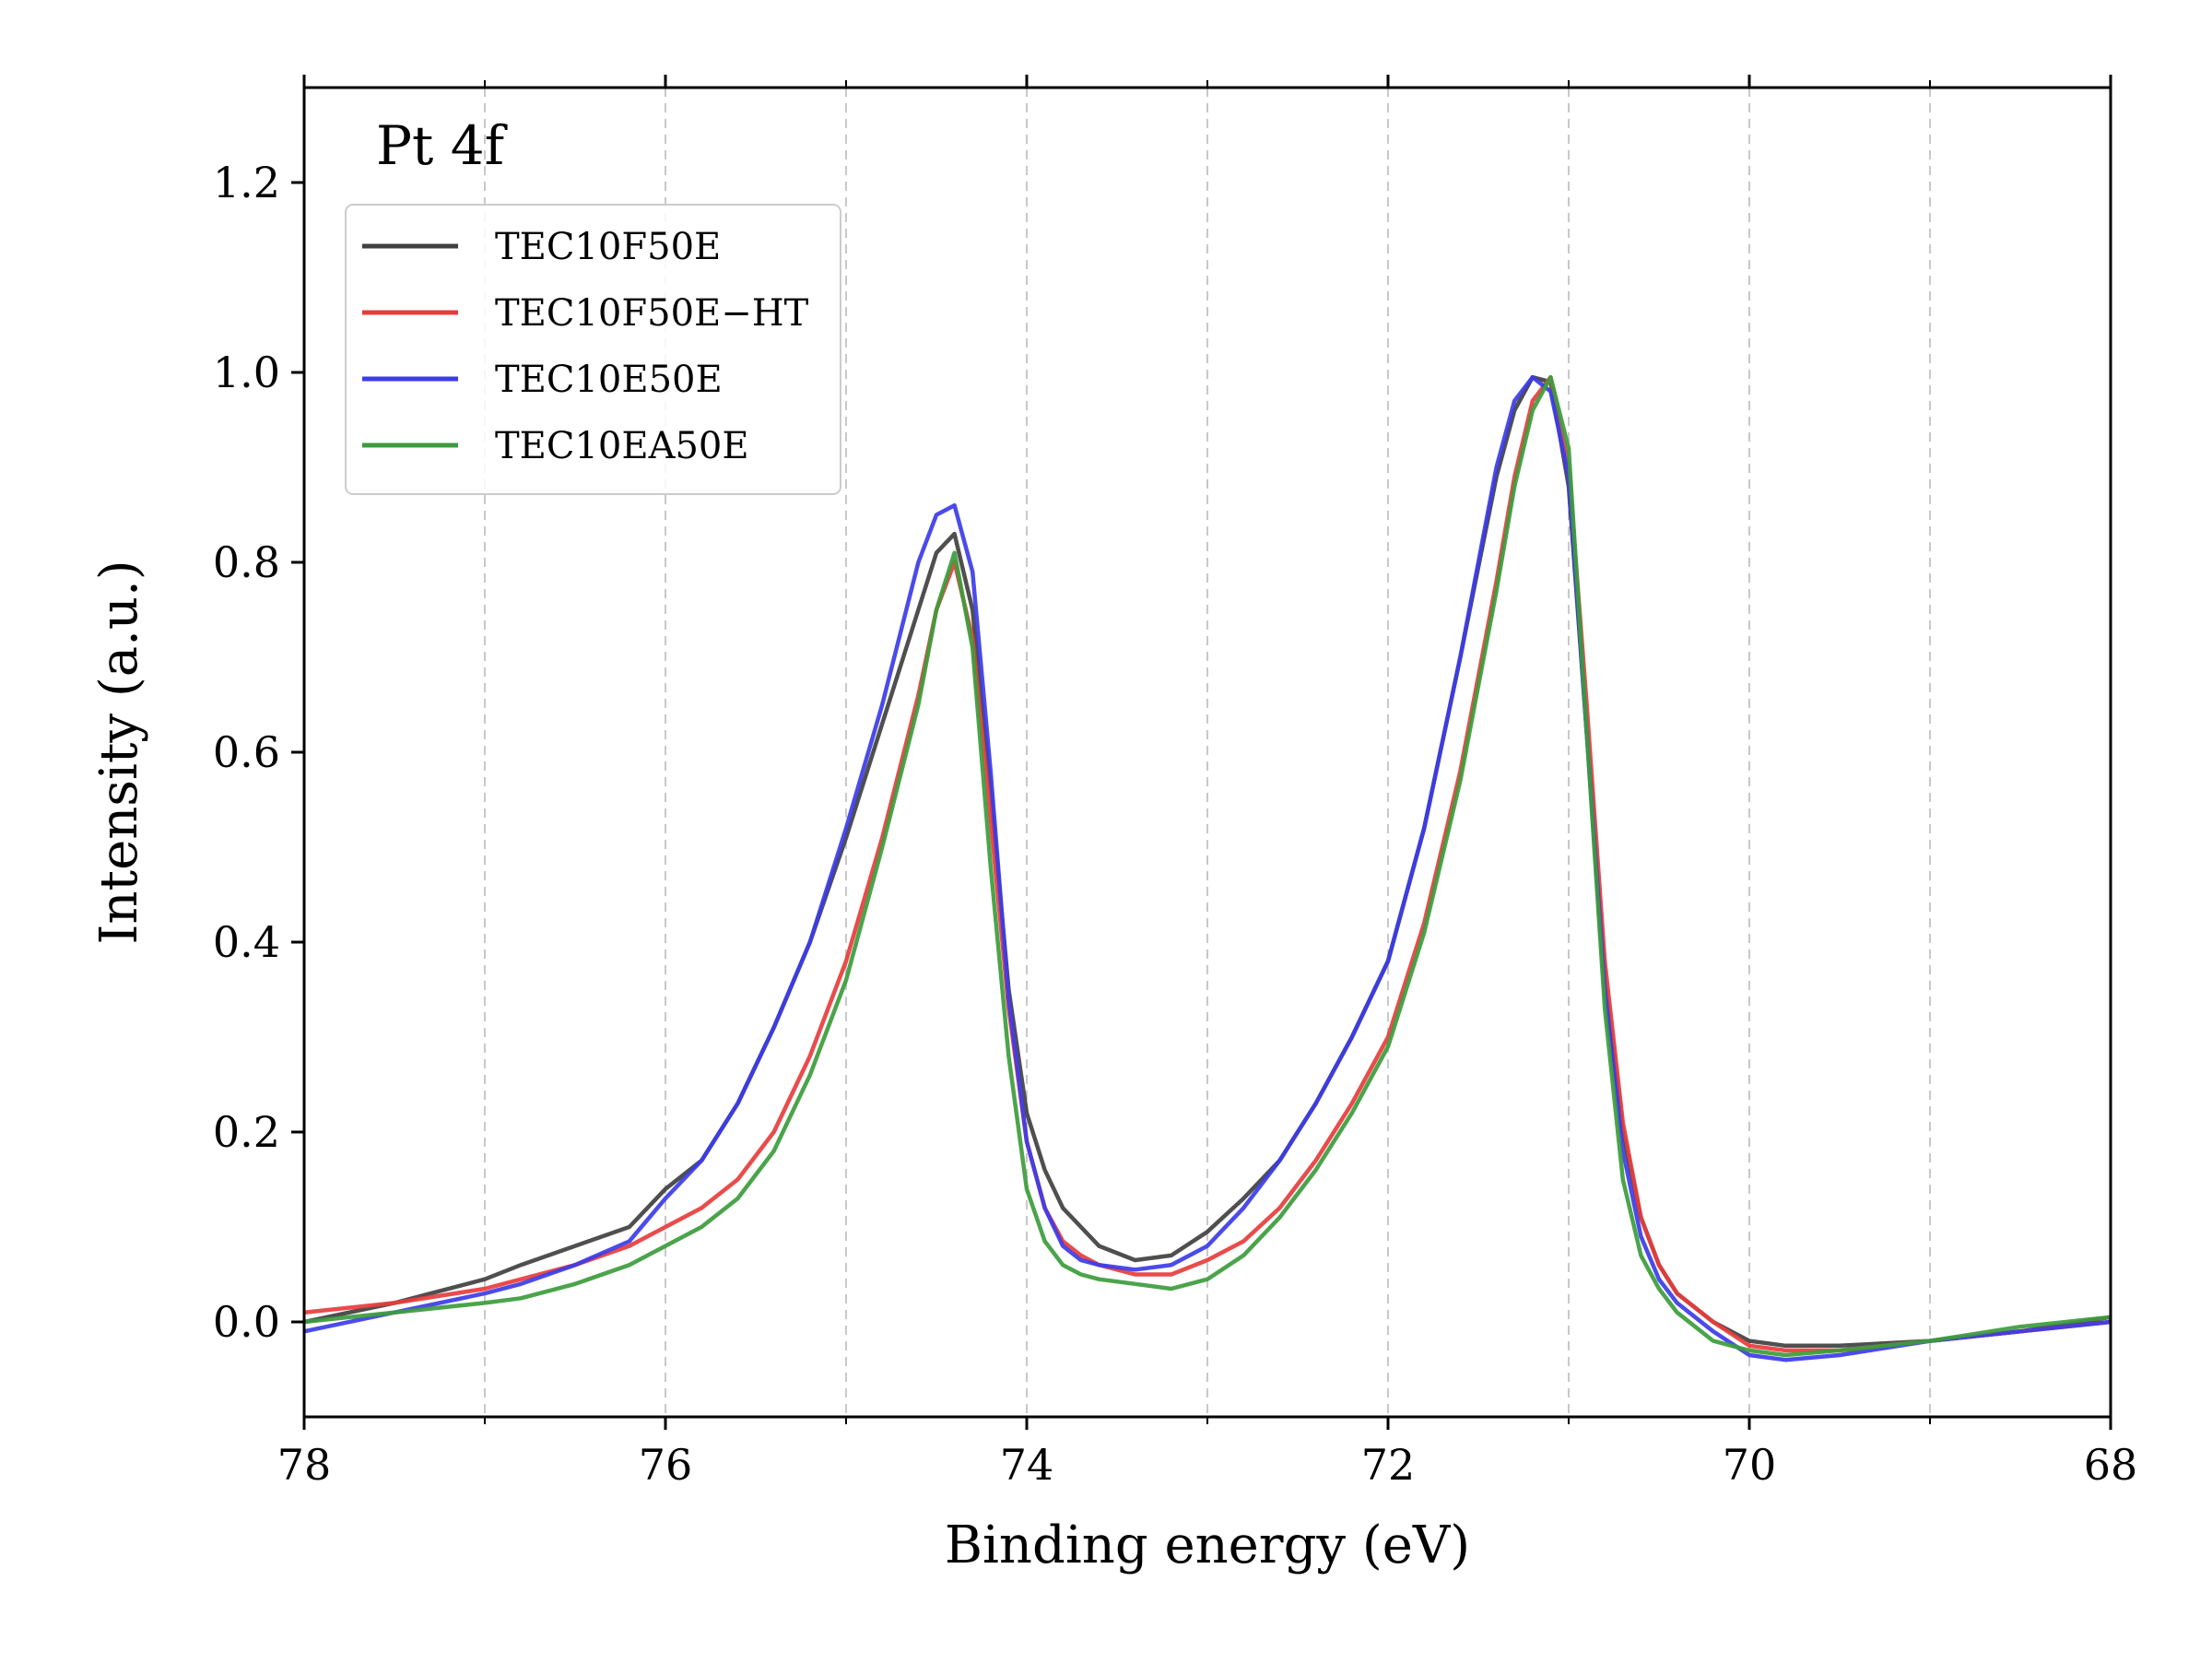 The width and height of the screenshot is (2212, 1663). What do you see at coordinates (119, 752) in the screenshot?
I see `y-axis-label: Intensity (a.u.)` at bounding box center [119, 752].